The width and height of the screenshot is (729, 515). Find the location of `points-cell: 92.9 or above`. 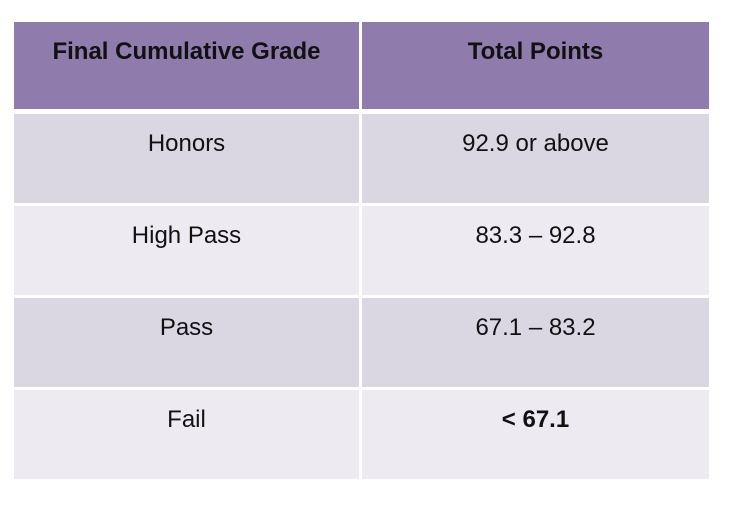

points-cell: 92.9 or above is located at coordinates (535, 160).